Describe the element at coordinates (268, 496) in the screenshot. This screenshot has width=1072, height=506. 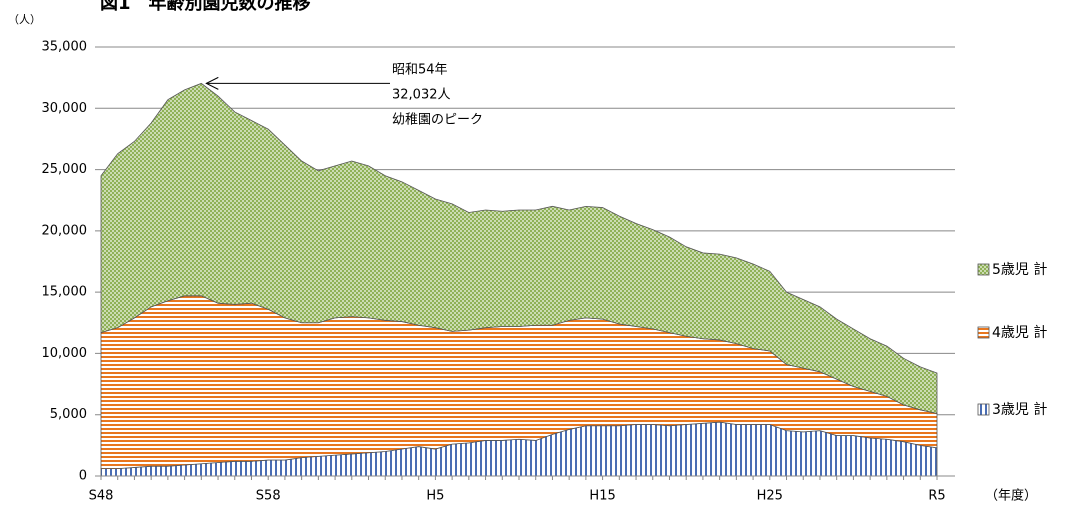
I see `x-tick-label: S58` at that location.